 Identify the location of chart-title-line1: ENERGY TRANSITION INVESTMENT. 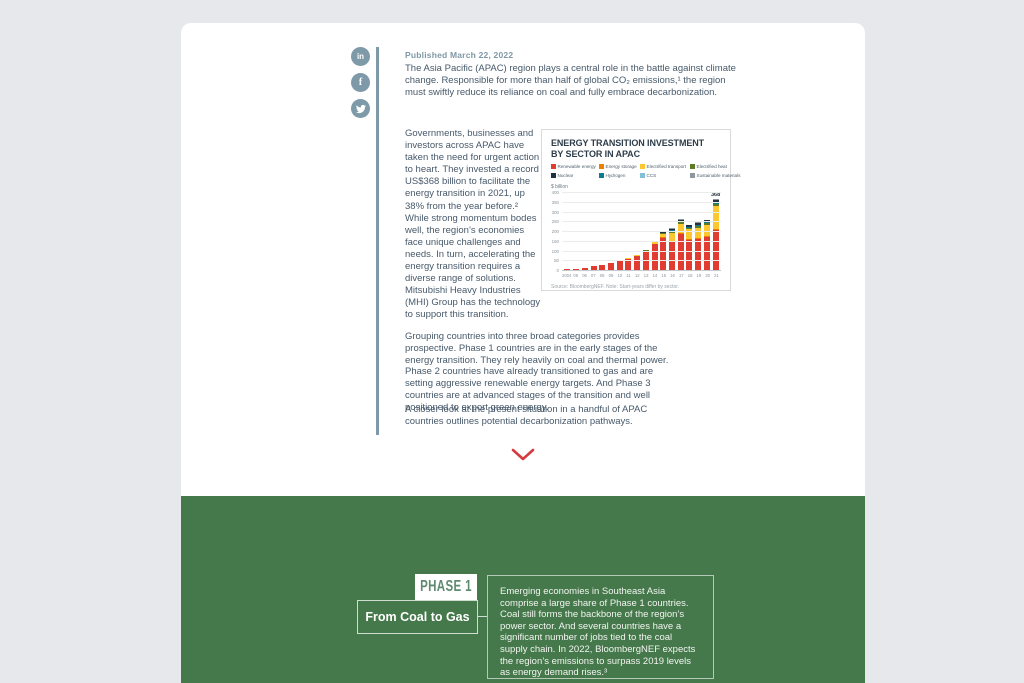
(628, 143).